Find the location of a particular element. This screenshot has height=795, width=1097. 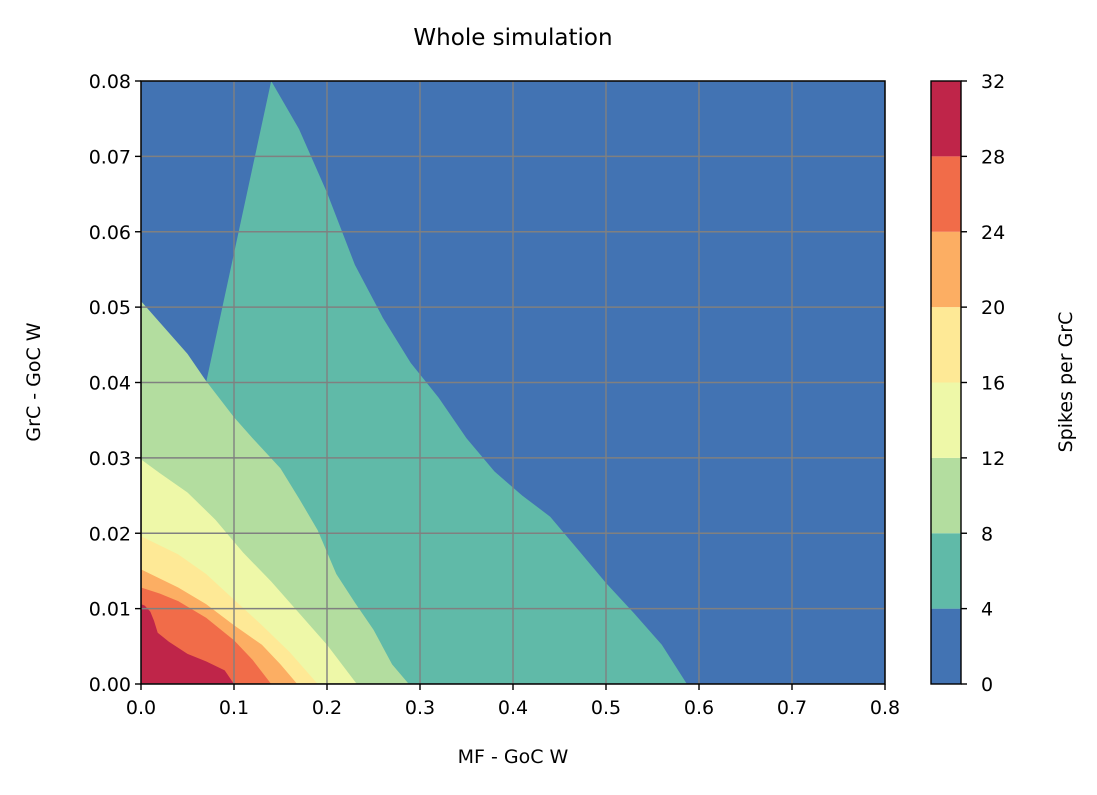

colorbar: 0 4 8 12 16 20 24 28 32 is located at coordinates (967, 383).